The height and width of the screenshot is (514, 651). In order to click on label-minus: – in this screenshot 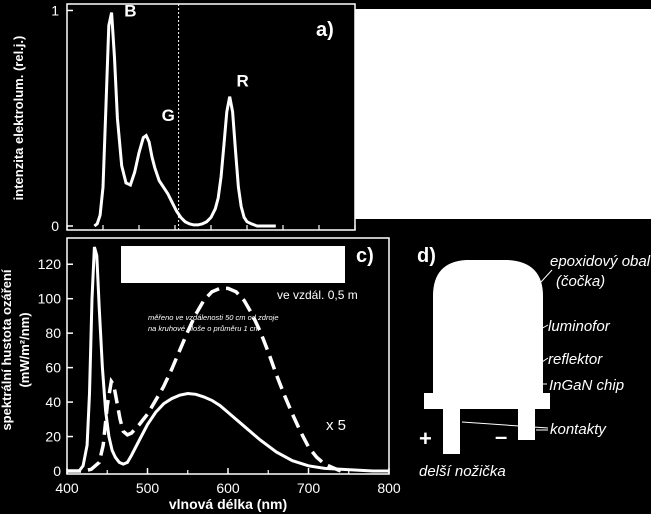, I will do `click(501, 436)`.